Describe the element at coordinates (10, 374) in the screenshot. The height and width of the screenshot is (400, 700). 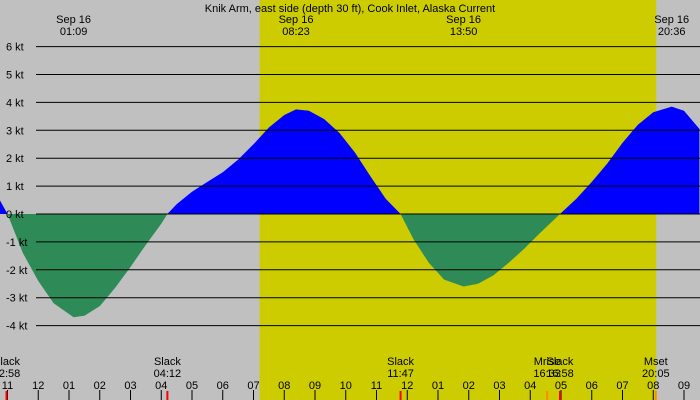
I see `event-time-label: 22:58` at that location.